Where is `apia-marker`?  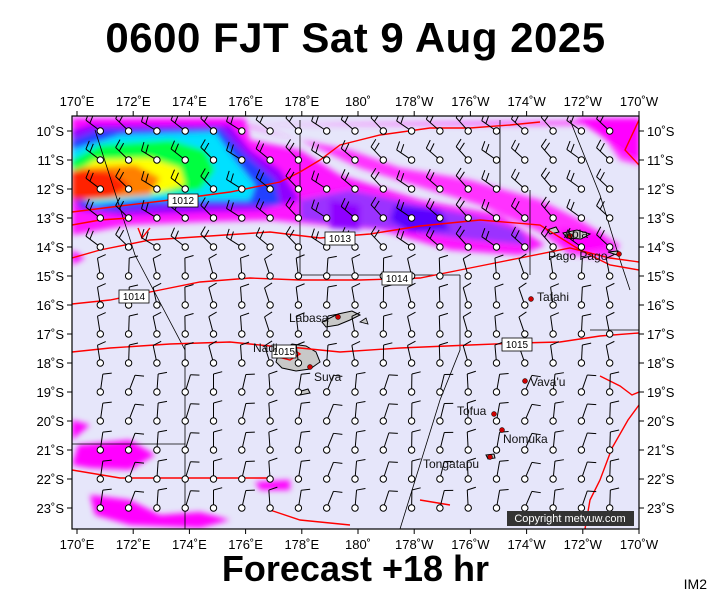 apia-marker is located at coordinates (570, 236).